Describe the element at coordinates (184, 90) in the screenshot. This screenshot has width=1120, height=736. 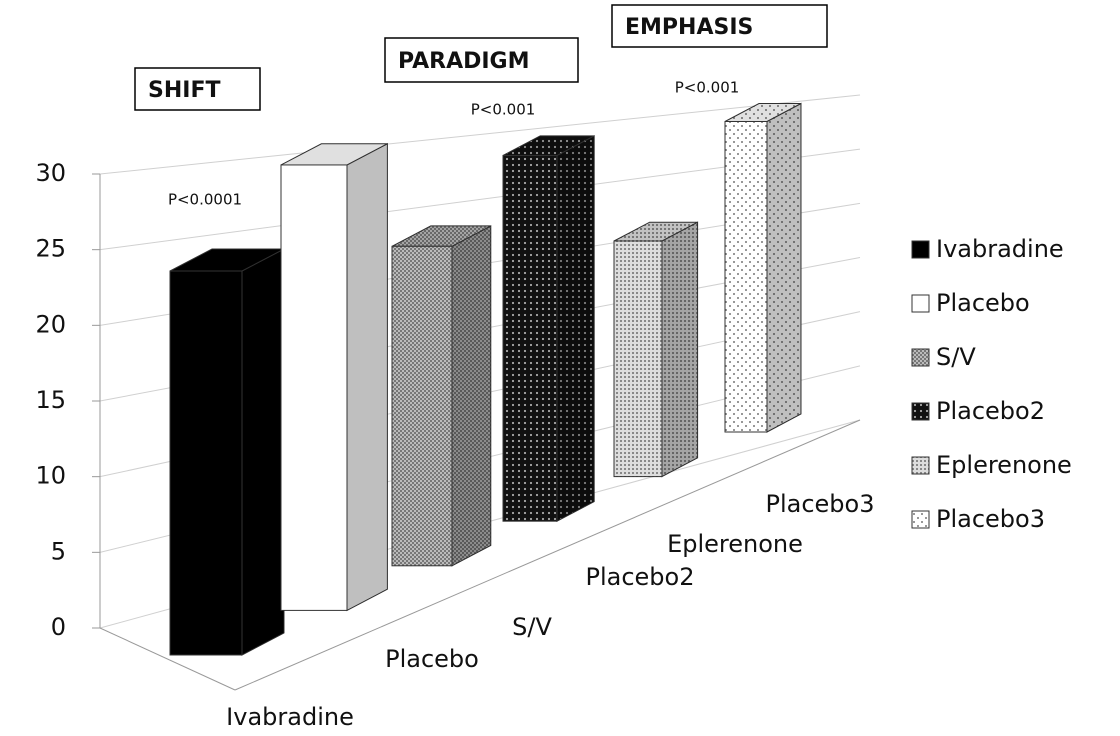
I see `trial-label: SHIFT` at that location.